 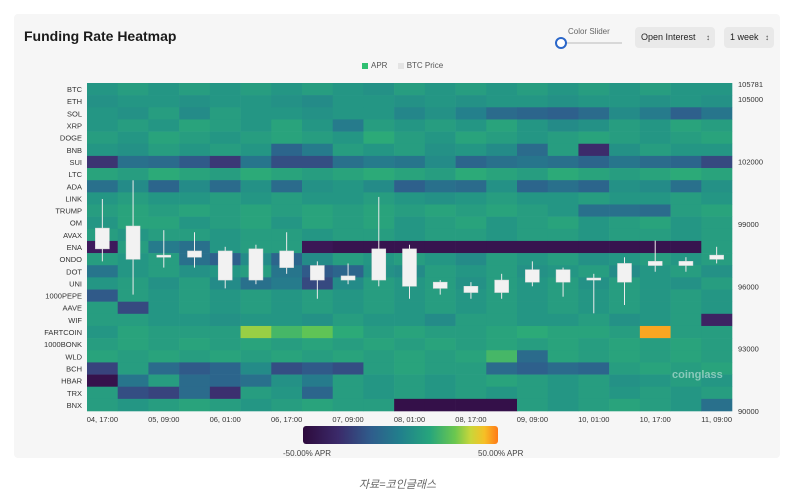 I want to click on color-slider-knob, so click(x=561, y=43).